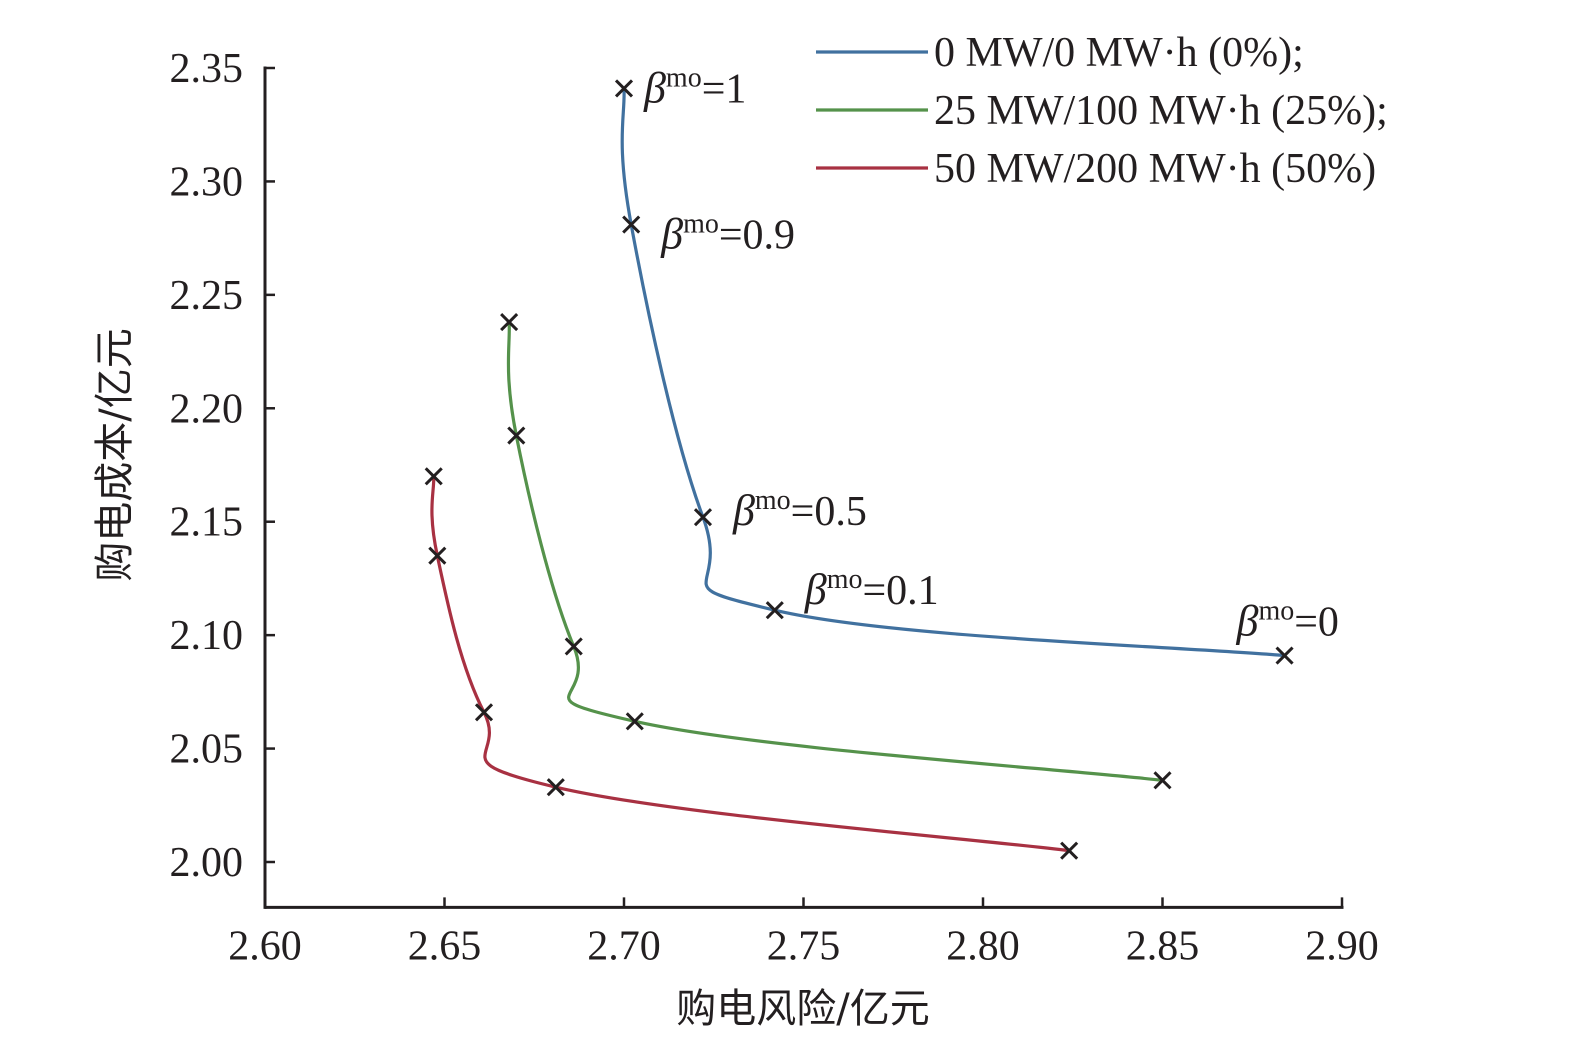 The image size is (1575, 1043). Describe the element at coordinates (207, 523) in the screenshot. I see `y-tick-label: 2.15` at that location.